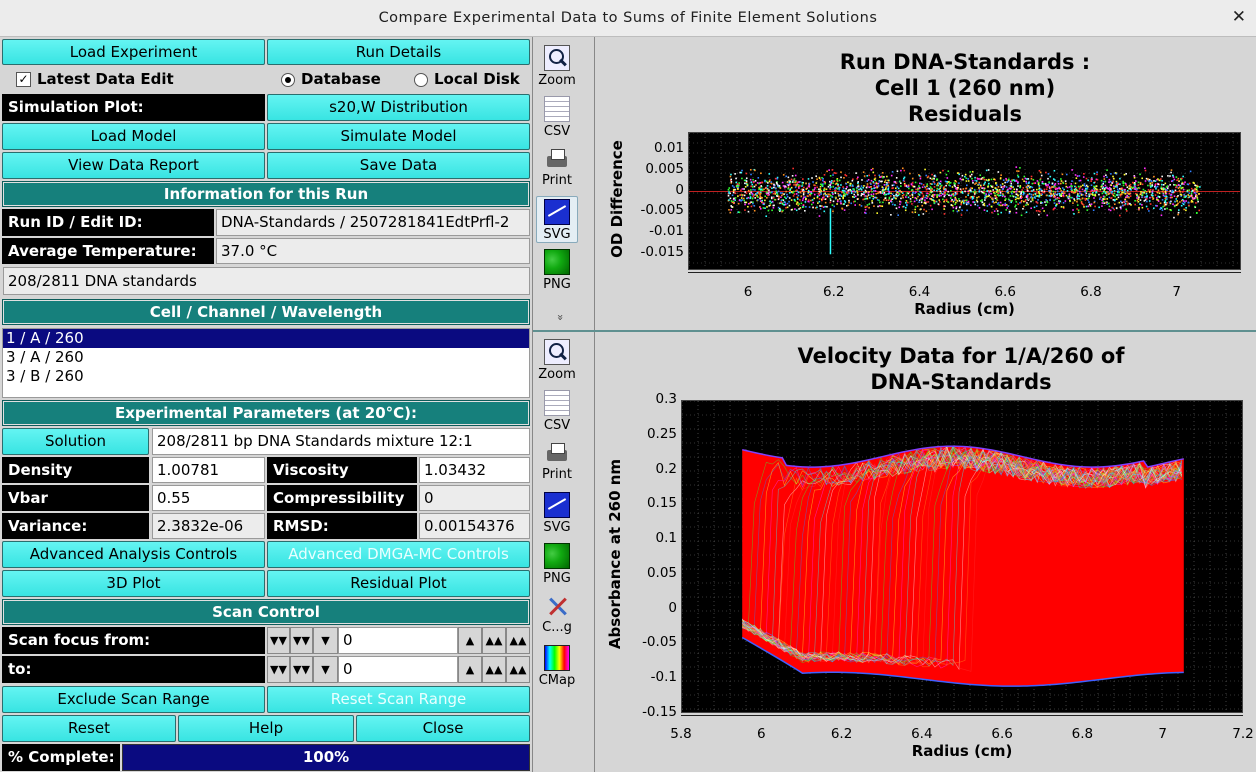 This screenshot has height=772, width=1256. I want to click on checkbox-icon: ✓, so click(23, 79).